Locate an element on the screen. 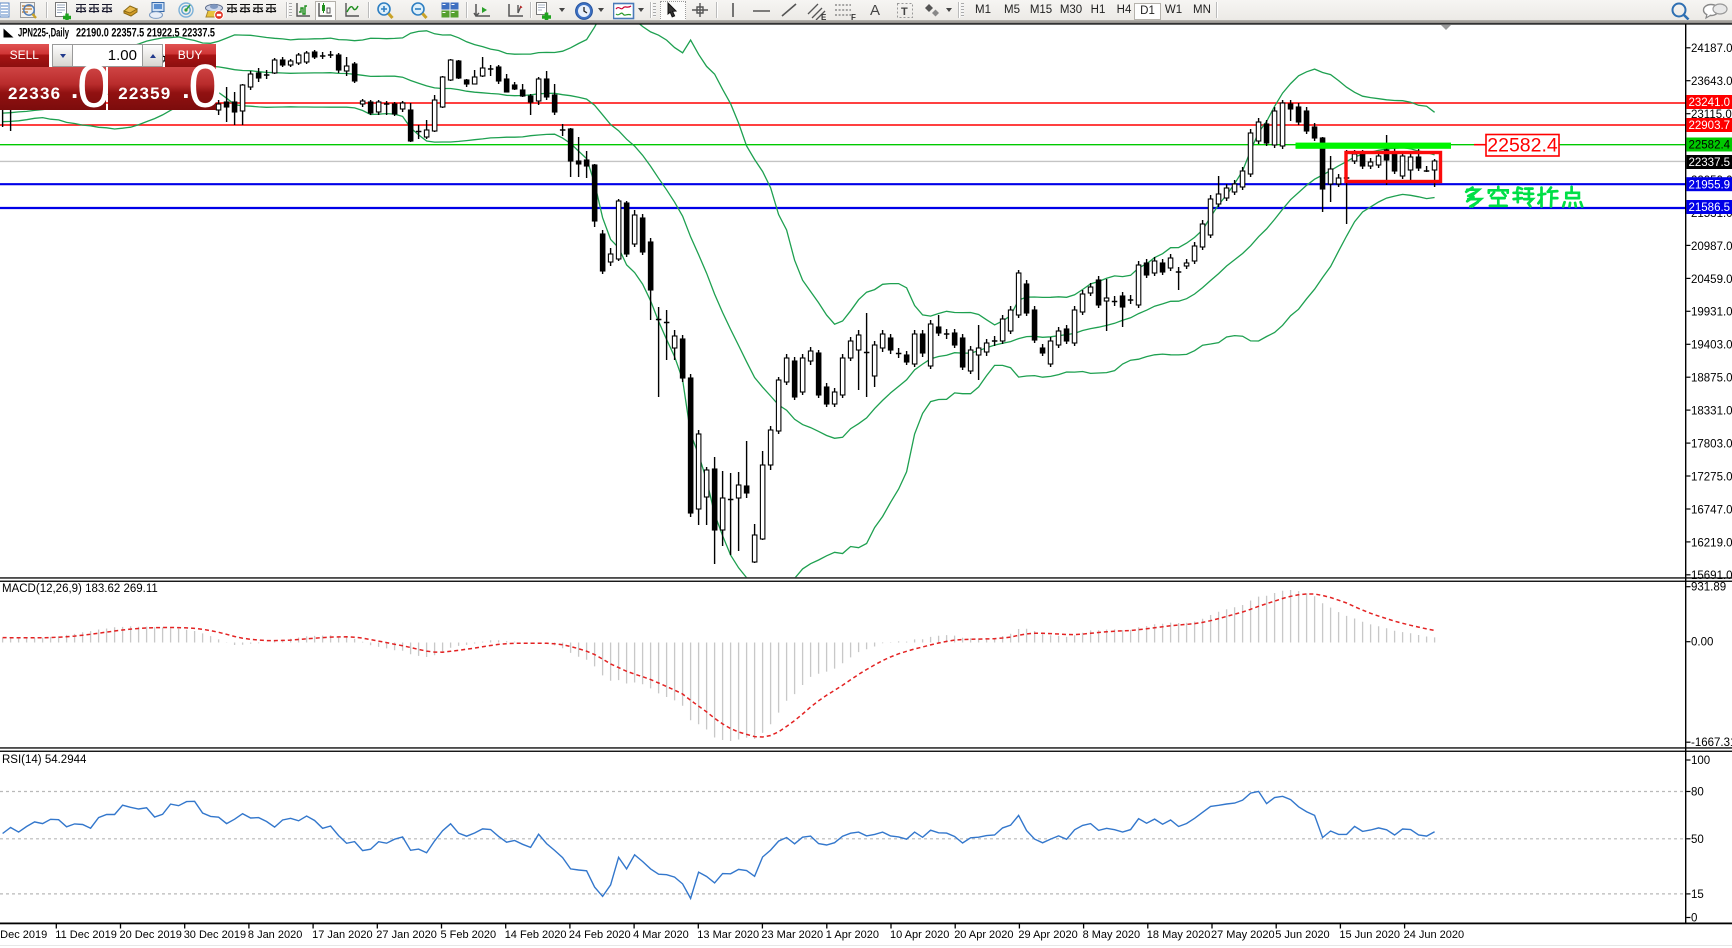 This screenshot has height=948, width=1732. svg-text: 18875.0 is located at coordinates (1711, 379).